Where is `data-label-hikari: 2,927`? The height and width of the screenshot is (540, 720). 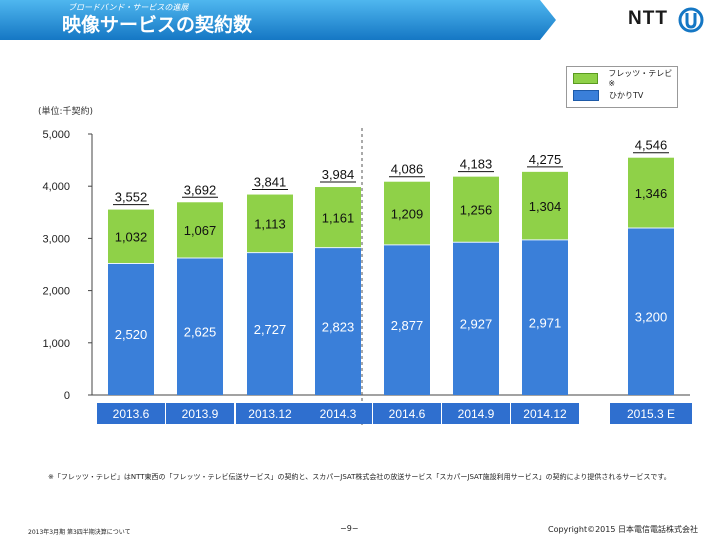
data-label-hikari: 2,927 is located at coordinates (476, 324).